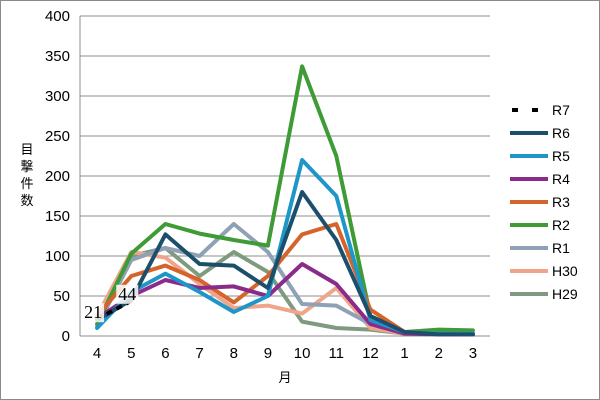 Image resolution: width=600 pixels, height=400 pixels. What do you see at coordinates (285, 293) in the screenshot?
I see `series-line-h30` at bounding box center [285, 293].